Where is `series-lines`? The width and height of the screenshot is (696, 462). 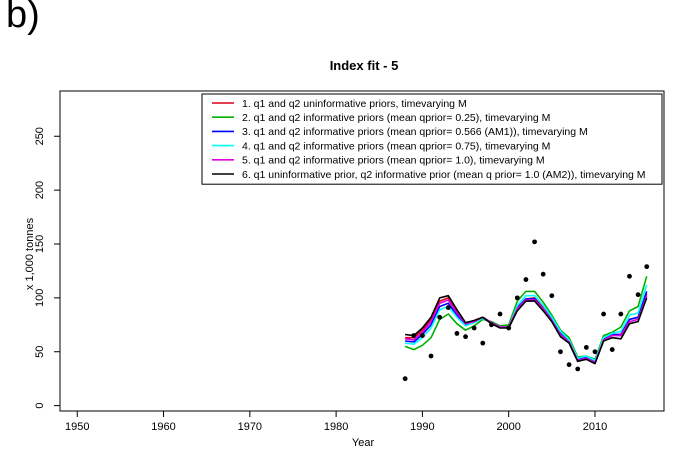 series-lines is located at coordinates (526, 320).